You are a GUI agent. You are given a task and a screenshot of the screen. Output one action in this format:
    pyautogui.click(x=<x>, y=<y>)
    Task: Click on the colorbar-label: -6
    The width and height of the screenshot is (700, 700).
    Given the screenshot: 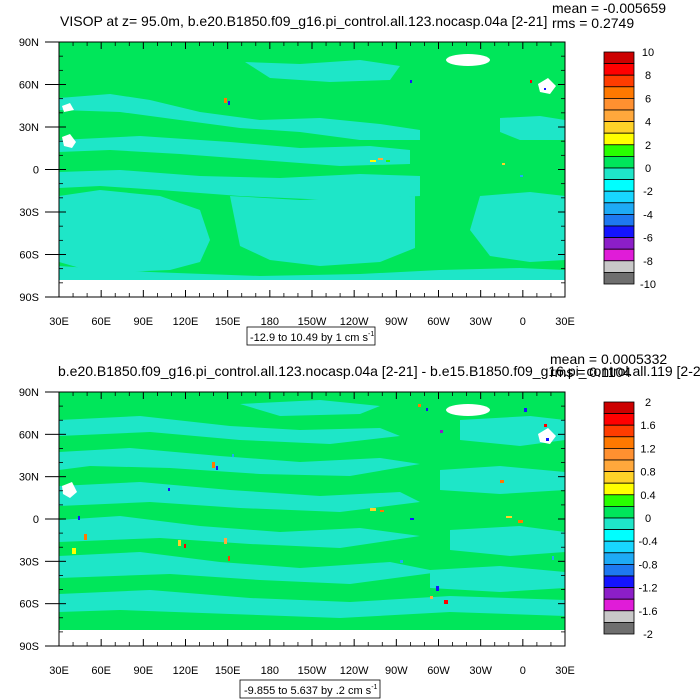 What is the action you would take?
    pyautogui.click(x=648, y=239)
    